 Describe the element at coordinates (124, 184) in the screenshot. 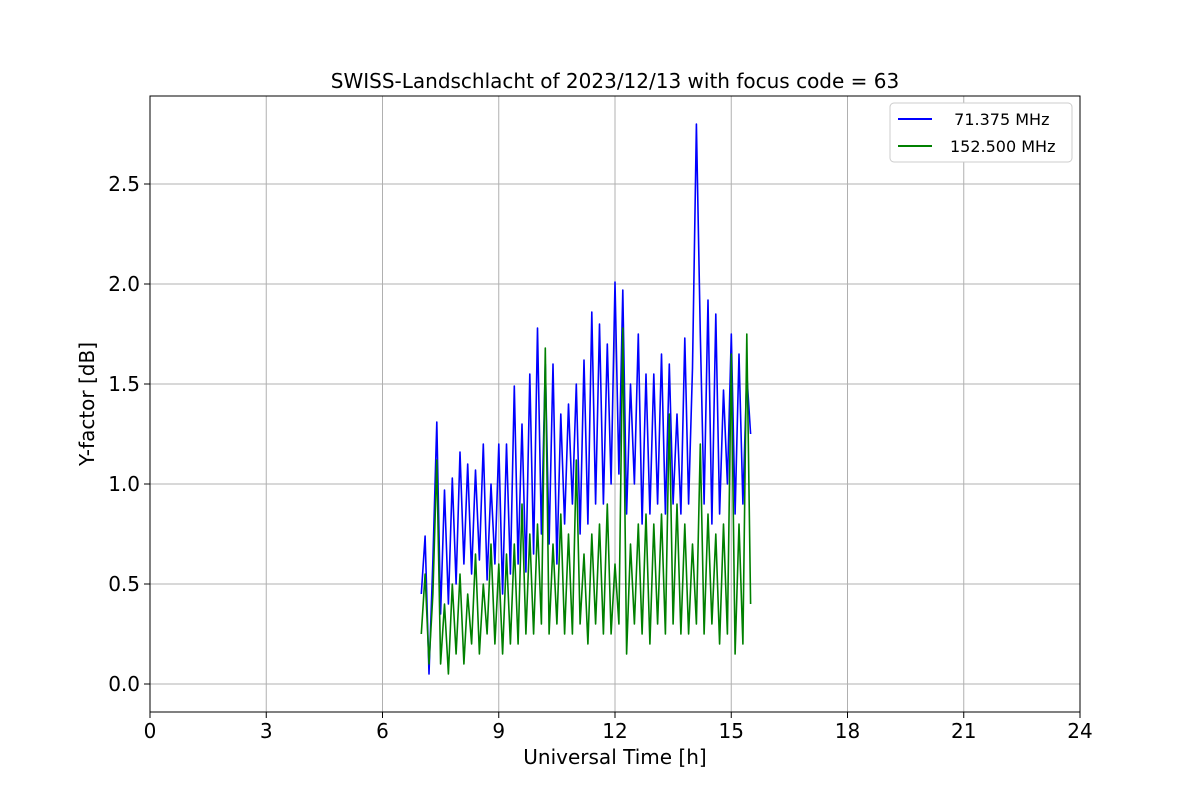

I see `y-tick-label: 2.5` at that location.